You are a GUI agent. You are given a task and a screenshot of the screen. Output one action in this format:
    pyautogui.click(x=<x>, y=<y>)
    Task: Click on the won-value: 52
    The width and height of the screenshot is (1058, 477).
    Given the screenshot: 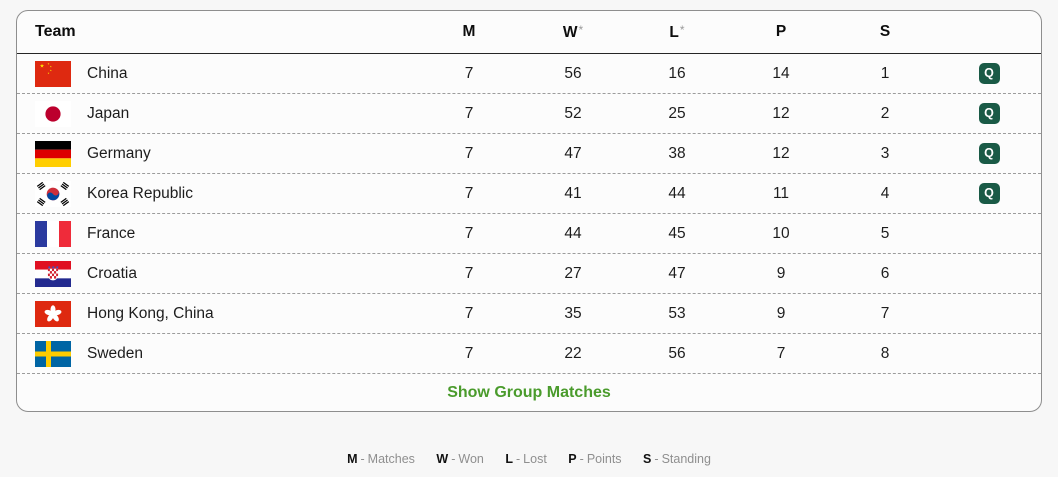 What is the action you would take?
    pyautogui.click(x=573, y=113)
    